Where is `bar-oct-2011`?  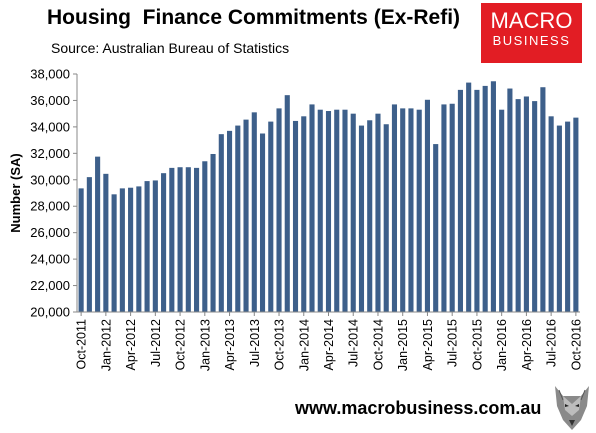 bar-oct-2011 is located at coordinates (81, 250).